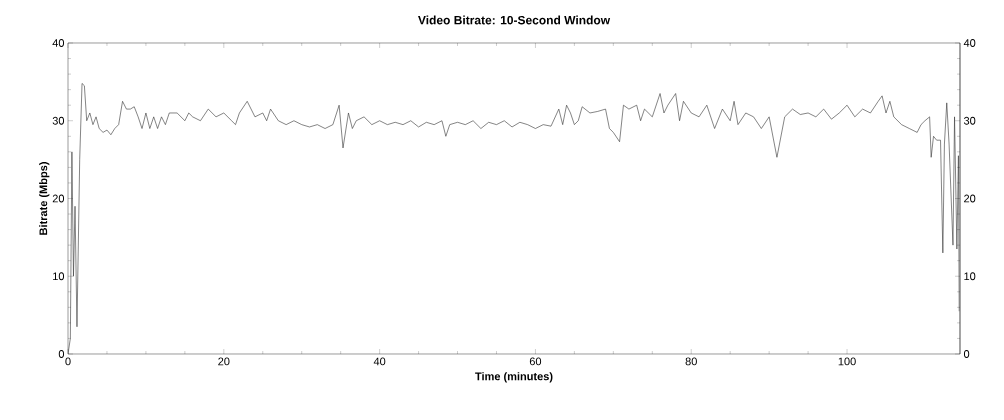 Image resolution: width=1004 pixels, height=420 pixels. What do you see at coordinates (379, 361) in the screenshot?
I see `x-tick-label: 40` at bounding box center [379, 361].